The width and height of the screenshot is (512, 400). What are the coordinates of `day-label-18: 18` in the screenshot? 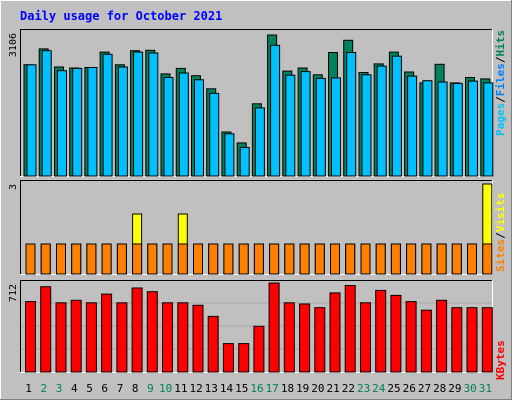 It's located at (287, 388).